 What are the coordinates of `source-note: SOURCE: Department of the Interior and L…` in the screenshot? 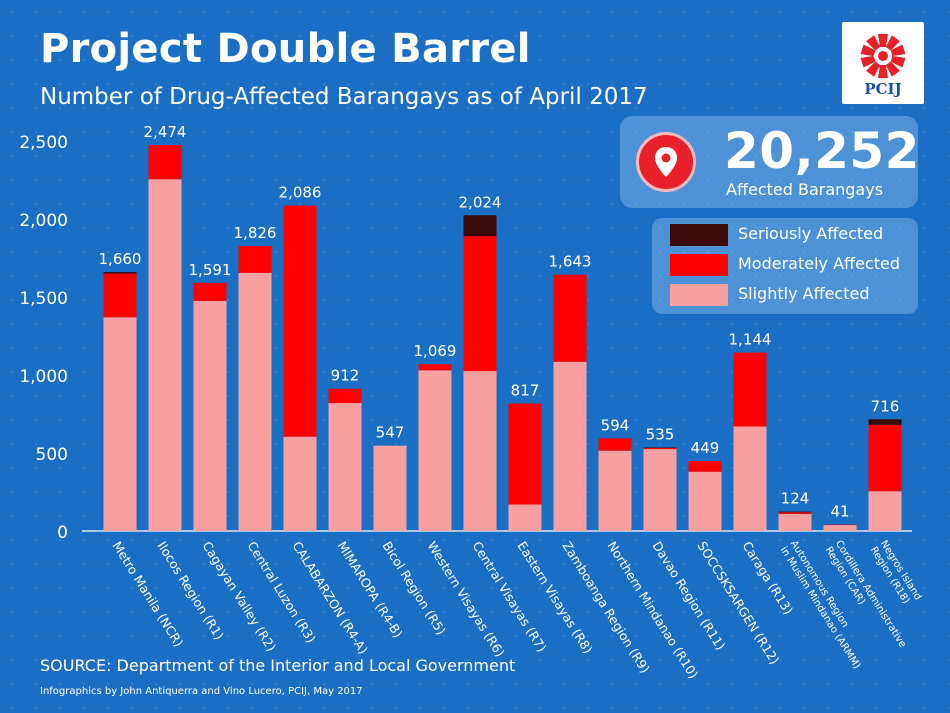 It's located at (278, 665).